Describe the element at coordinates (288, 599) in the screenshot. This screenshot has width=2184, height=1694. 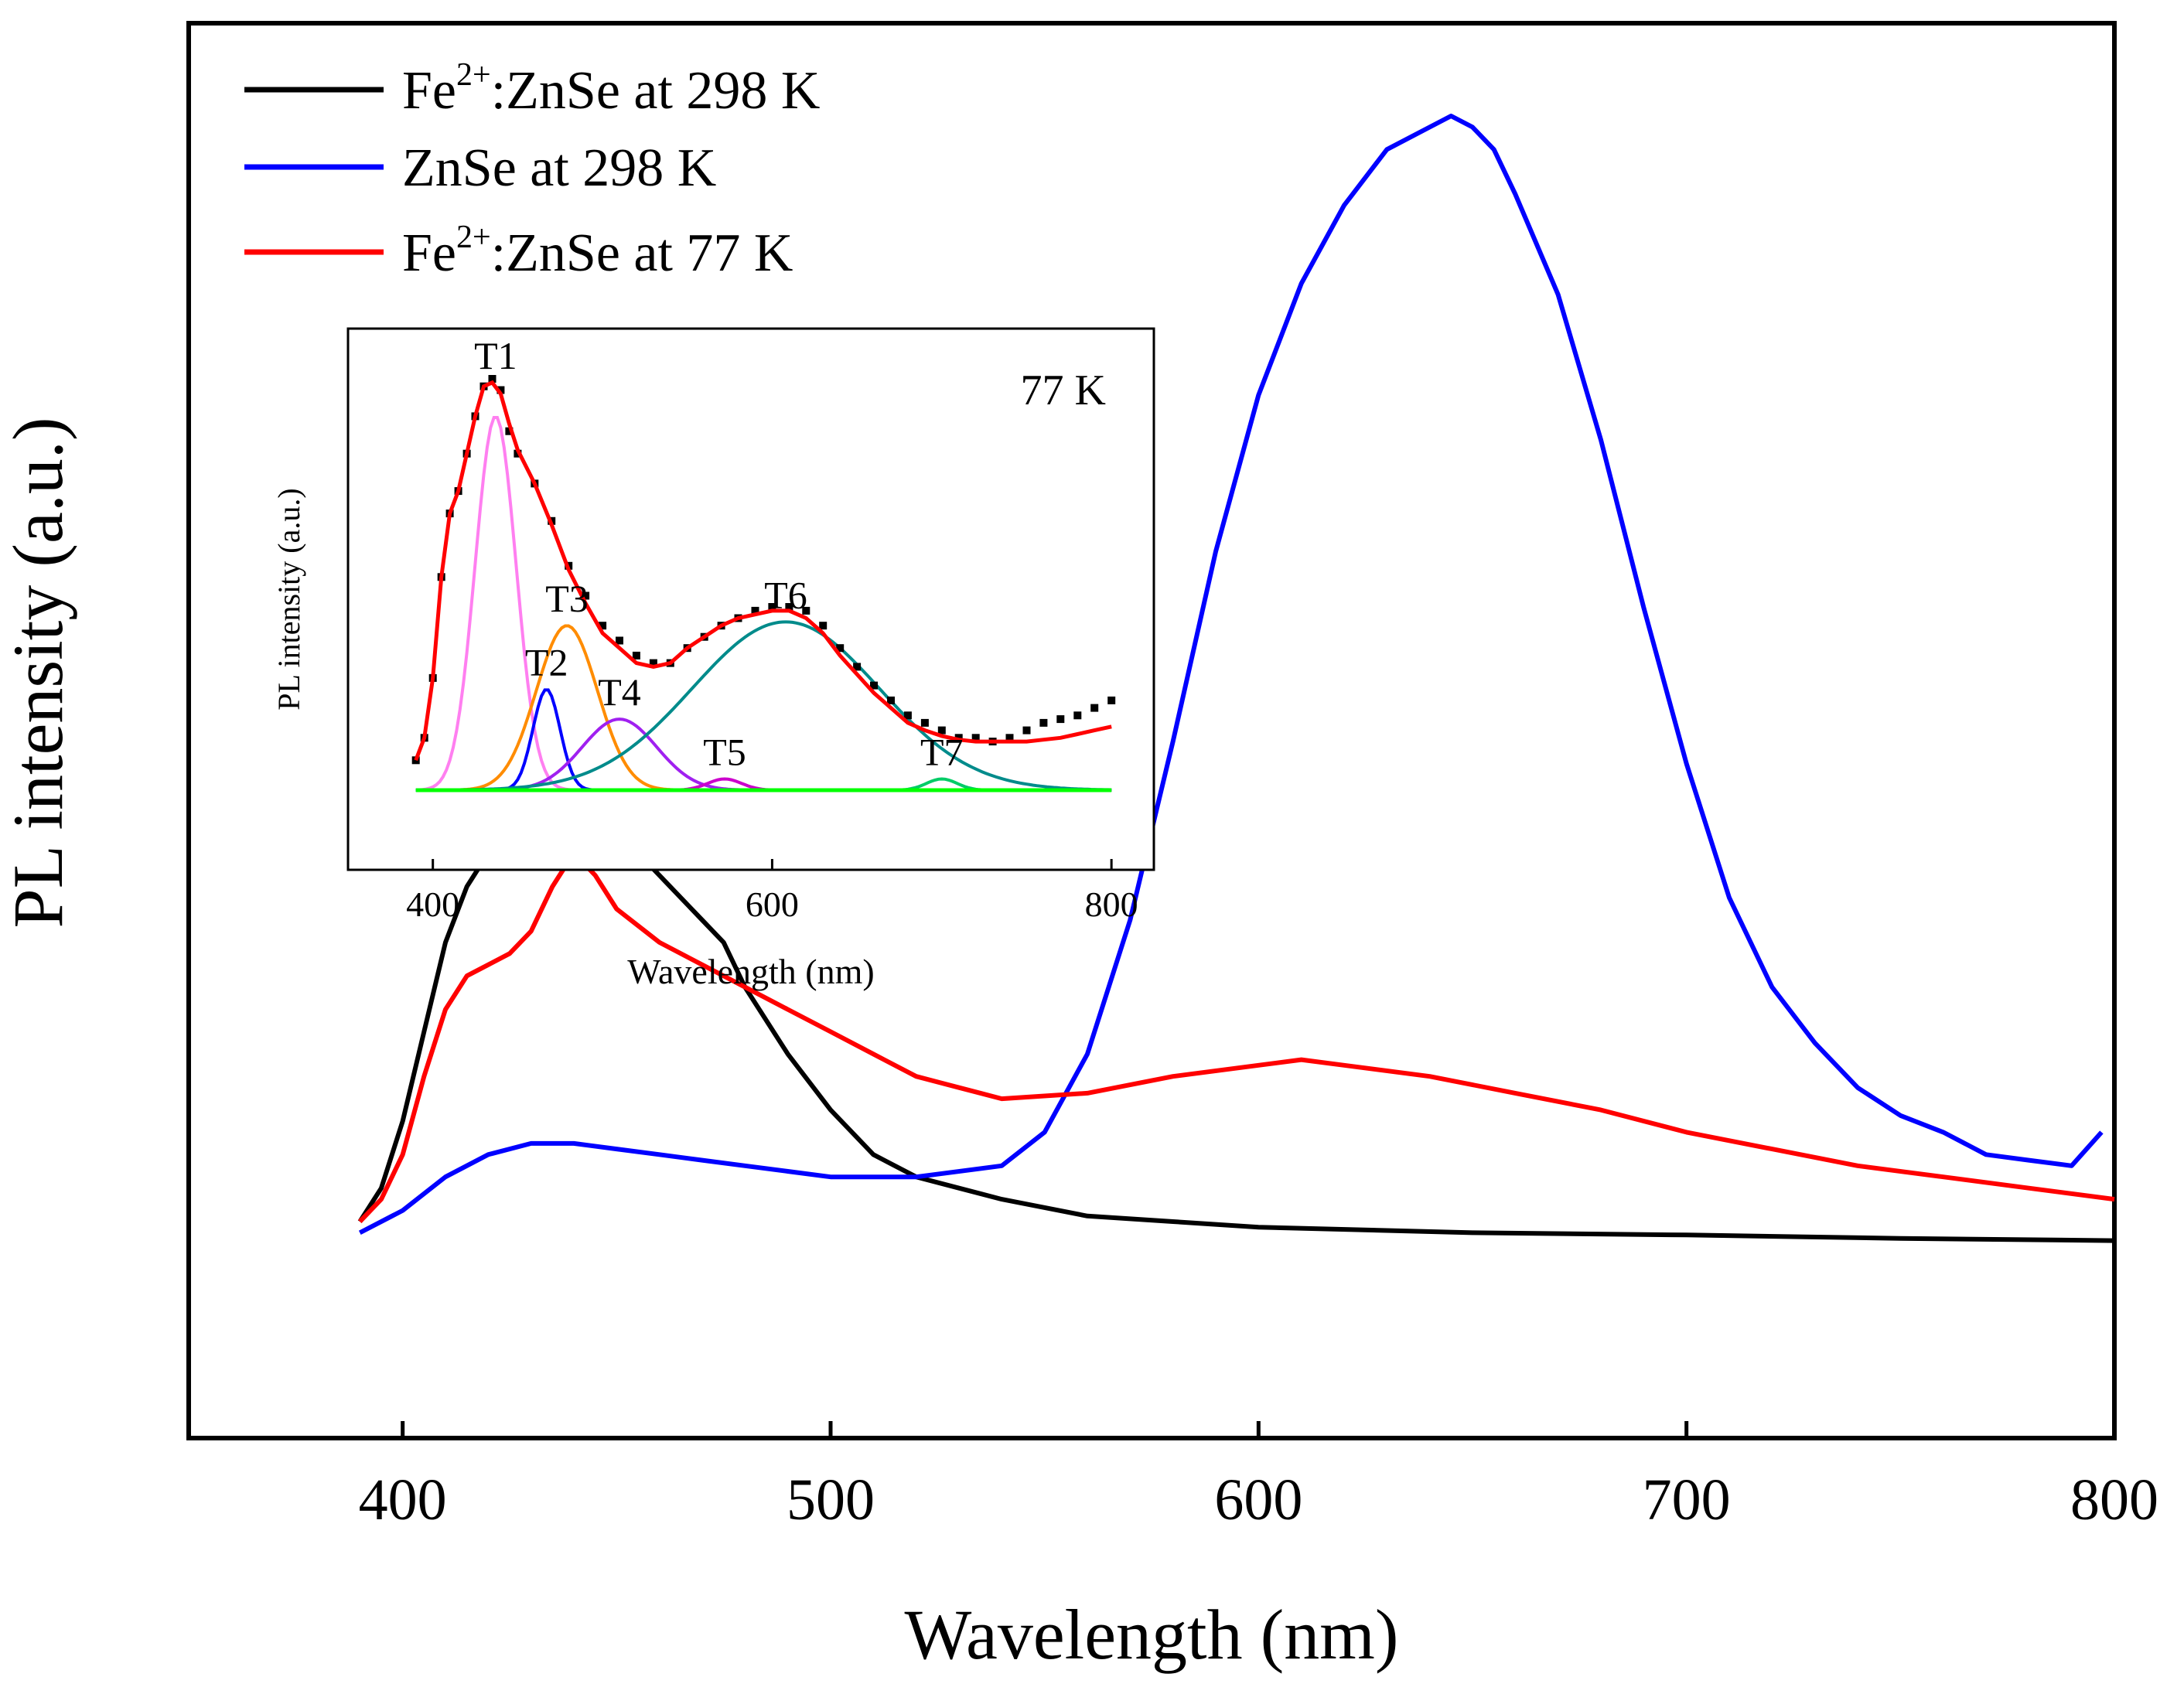
I see `inset-y-axis-label: PL intensity (a.u.)` at that location.